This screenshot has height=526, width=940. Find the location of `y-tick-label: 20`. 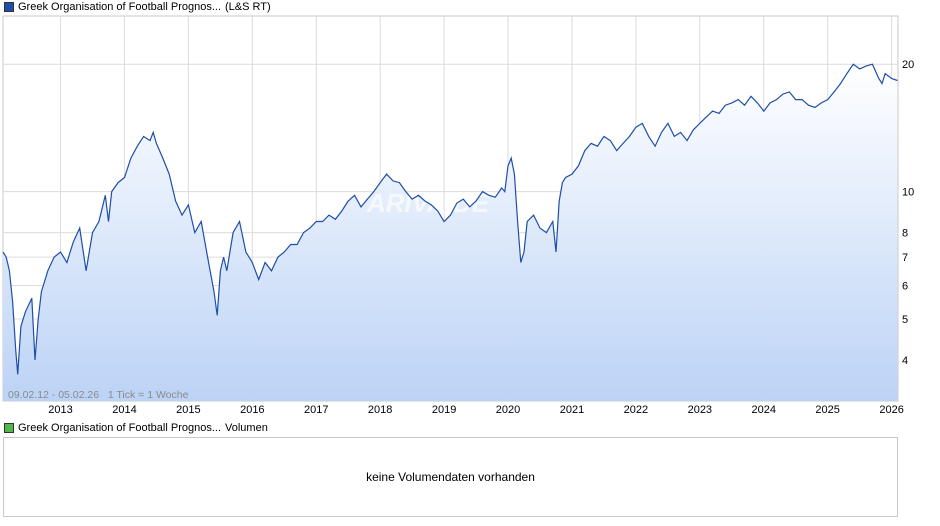

y-tick-label: 20 is located at coordinates (908, 65).